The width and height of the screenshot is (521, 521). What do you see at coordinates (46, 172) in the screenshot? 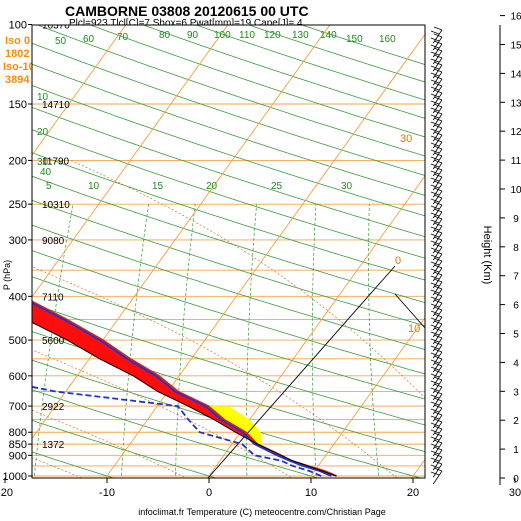
I see `theta-label: 40` at bounding box center [46, 172].